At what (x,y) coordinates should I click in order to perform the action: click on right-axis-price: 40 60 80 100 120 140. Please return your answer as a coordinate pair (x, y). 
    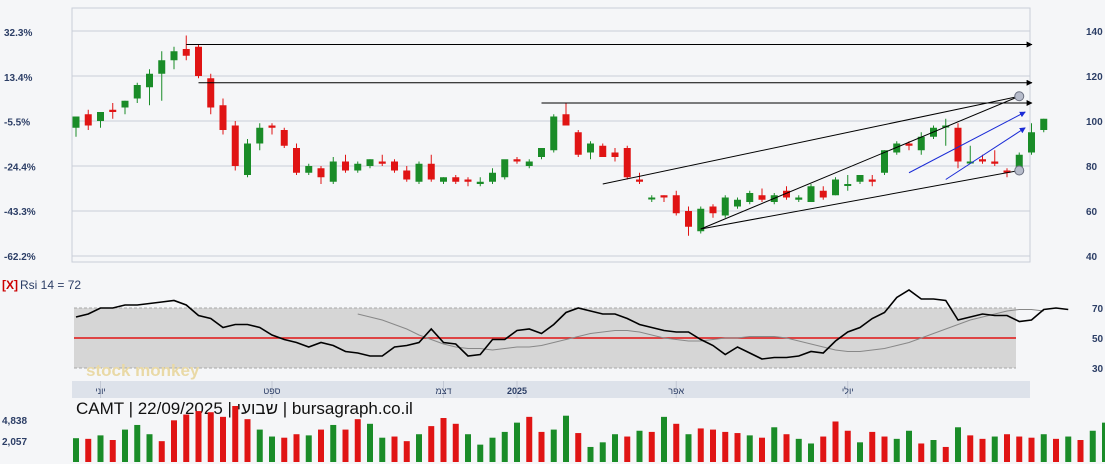
    Looking at the image, I should click on (1094, 145).